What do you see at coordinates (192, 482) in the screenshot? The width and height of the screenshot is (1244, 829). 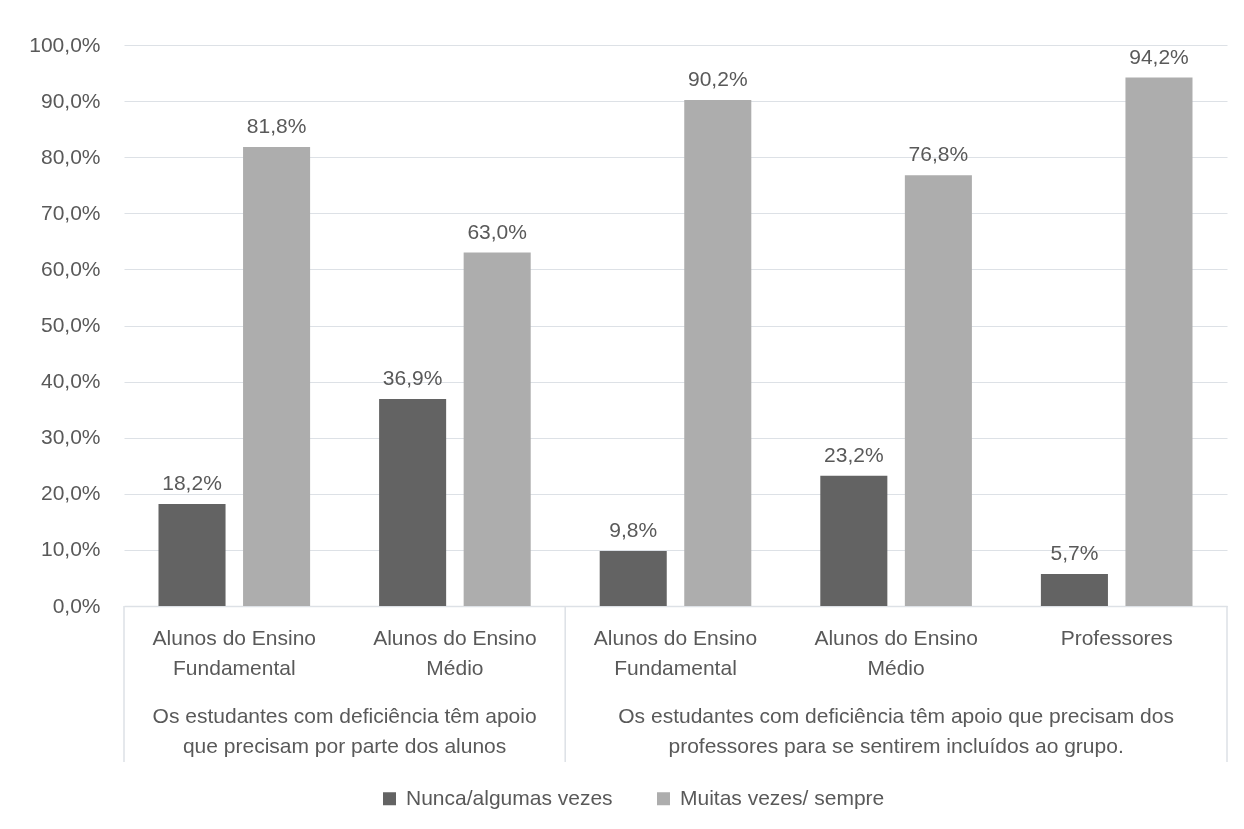 I see `data-label: 18,2%` at bounding box center [192, 482].